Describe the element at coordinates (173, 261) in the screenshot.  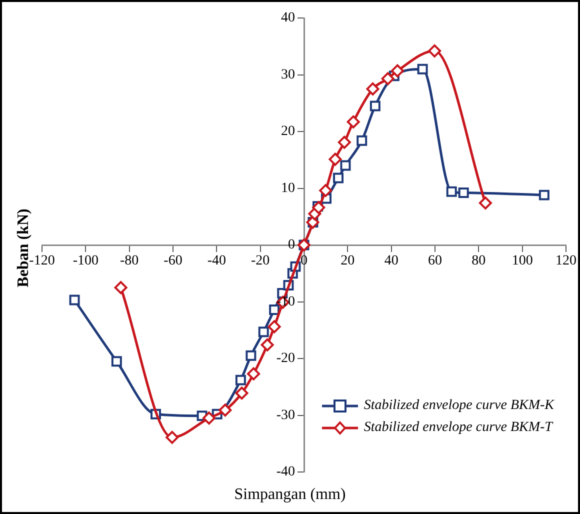
I see `x-tick-label: -60` at that location.